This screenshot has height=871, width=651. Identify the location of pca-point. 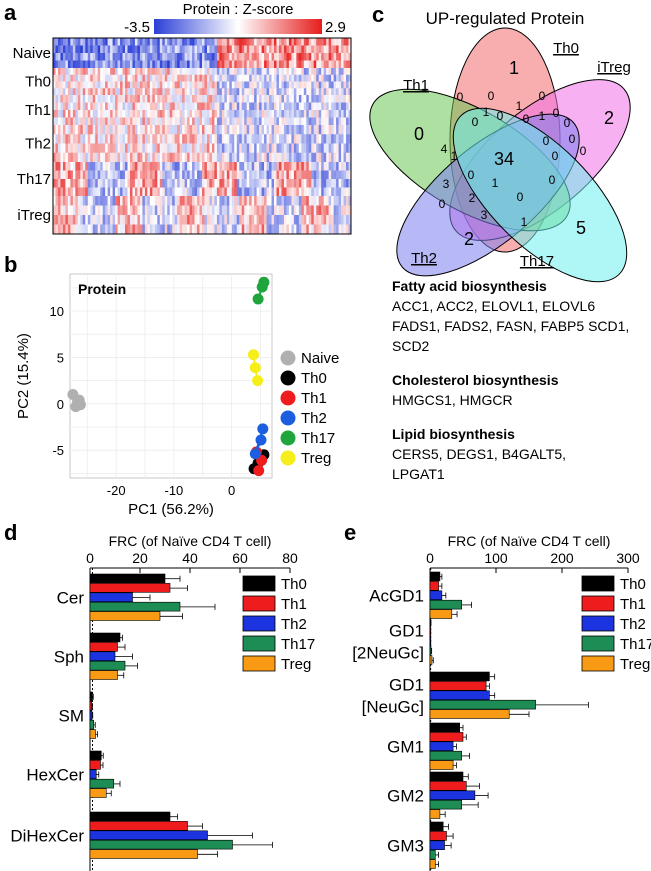
(259, 471).